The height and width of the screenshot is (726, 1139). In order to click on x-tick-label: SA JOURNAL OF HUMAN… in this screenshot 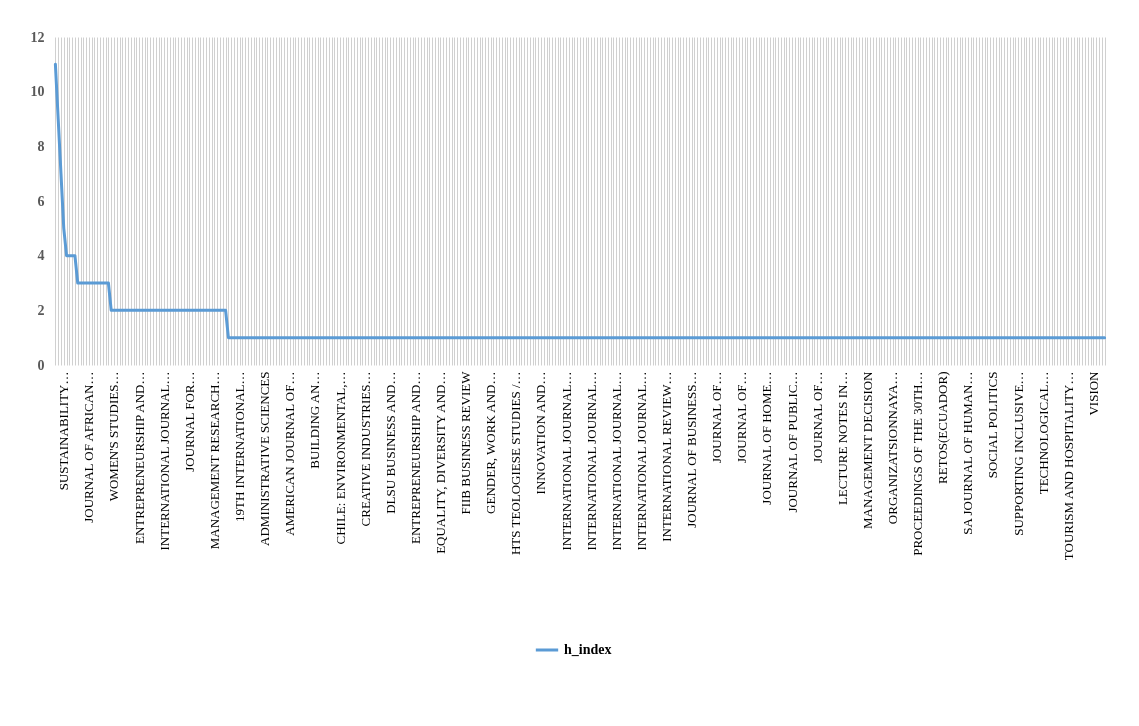, I will do `click(968, 453)`.